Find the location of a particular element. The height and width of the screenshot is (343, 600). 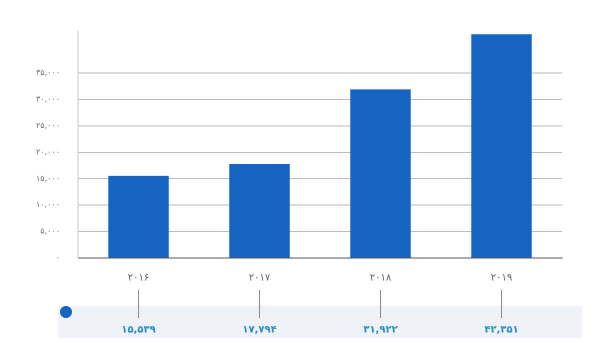

x-tick-label: ۲۰۱۷ is located at coordinates (259, 278).